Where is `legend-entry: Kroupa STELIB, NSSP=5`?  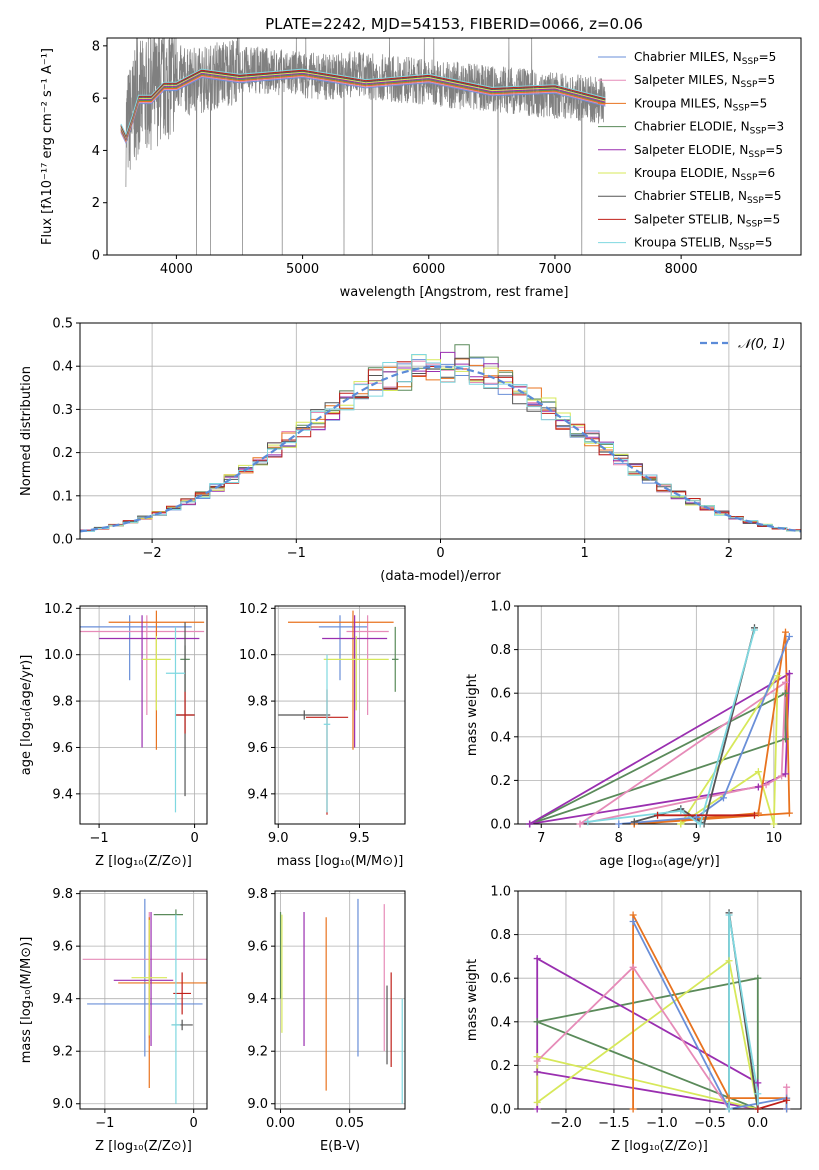
legend-entry: Kroupa STELIB, NSSP=5 is located at coordinates (703, 244).